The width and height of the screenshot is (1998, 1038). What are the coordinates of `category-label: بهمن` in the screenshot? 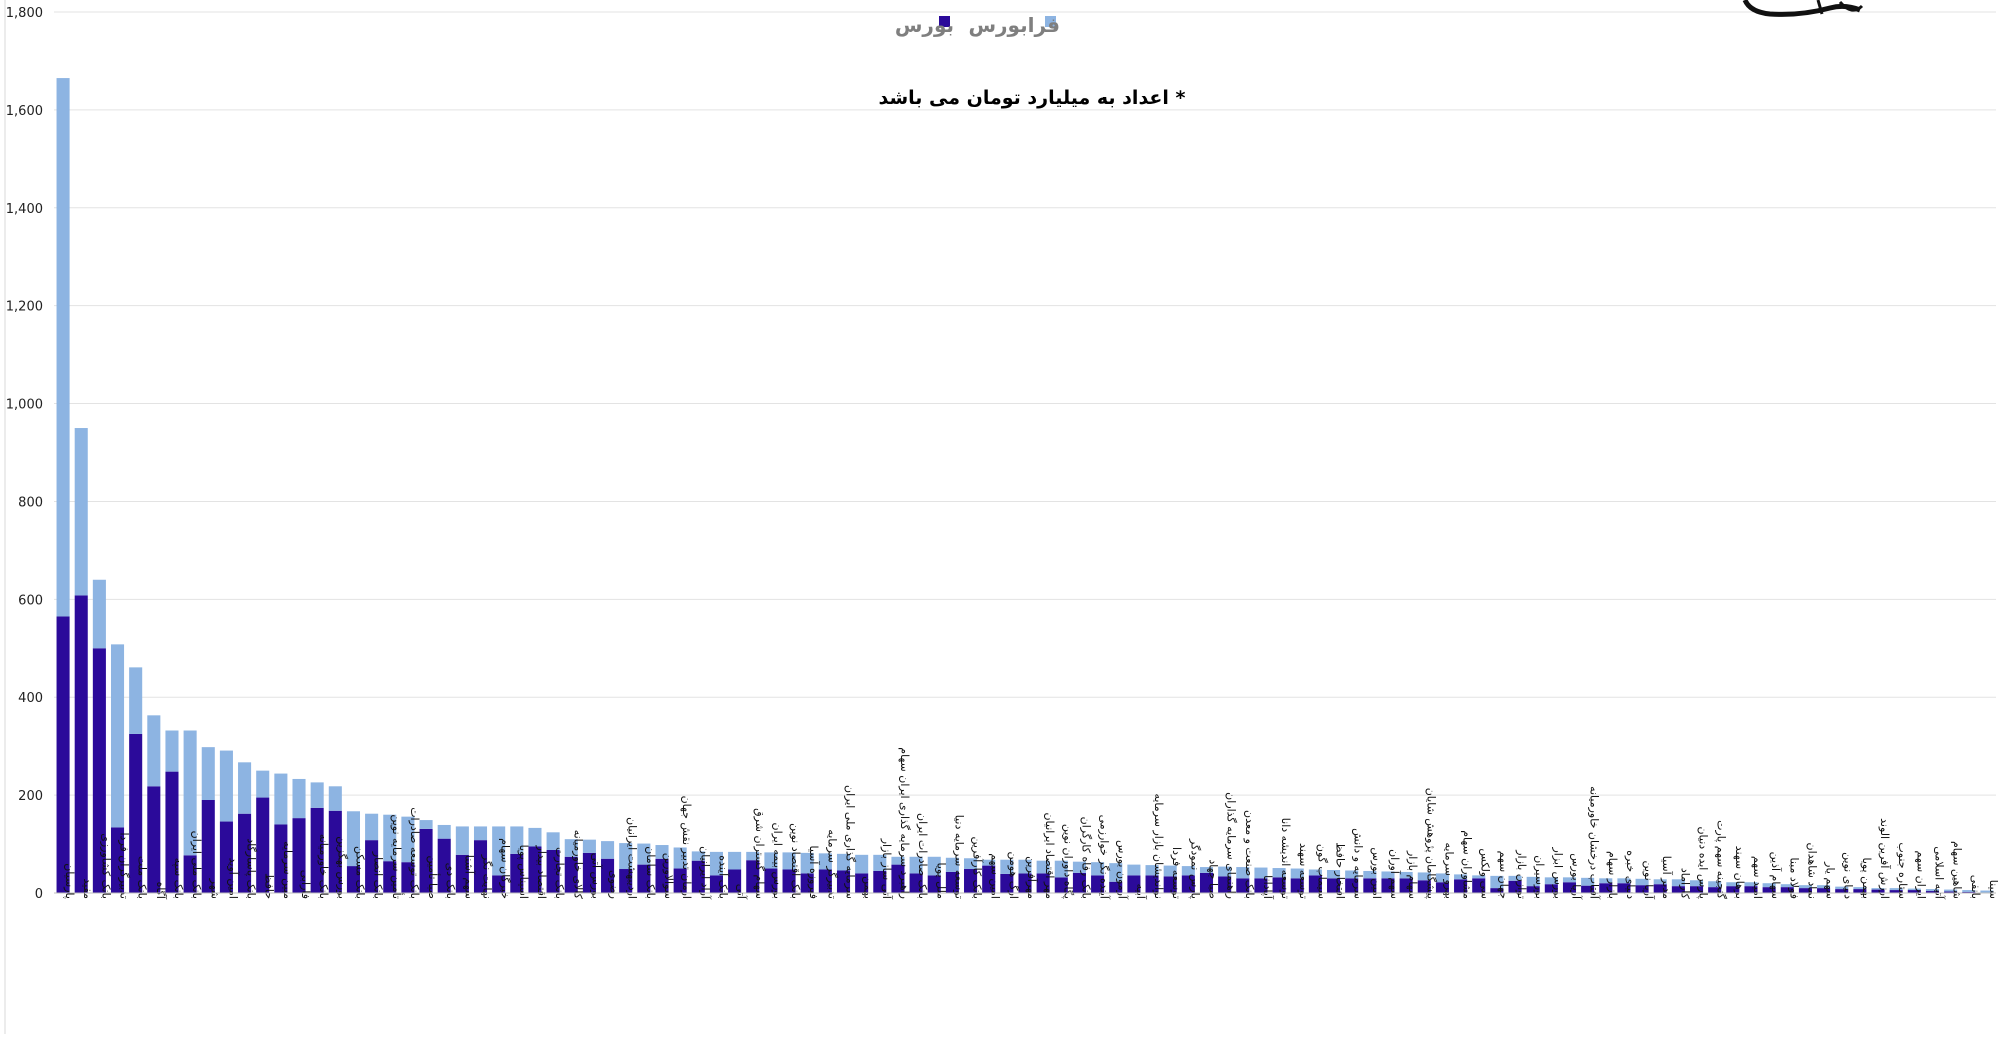 It's located at (868, 887).